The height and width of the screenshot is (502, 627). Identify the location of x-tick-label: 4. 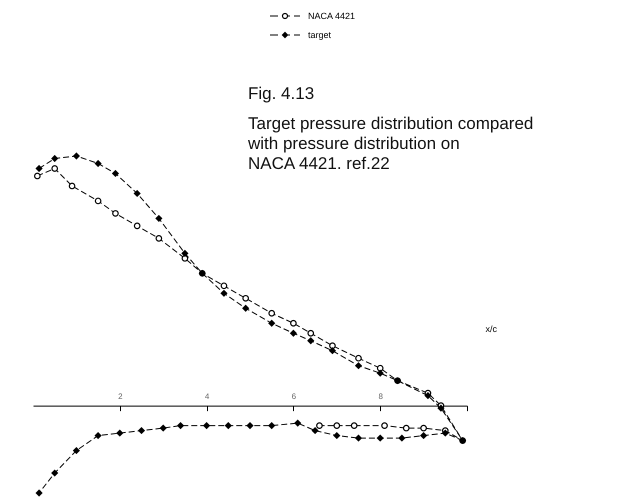
(207, 397).